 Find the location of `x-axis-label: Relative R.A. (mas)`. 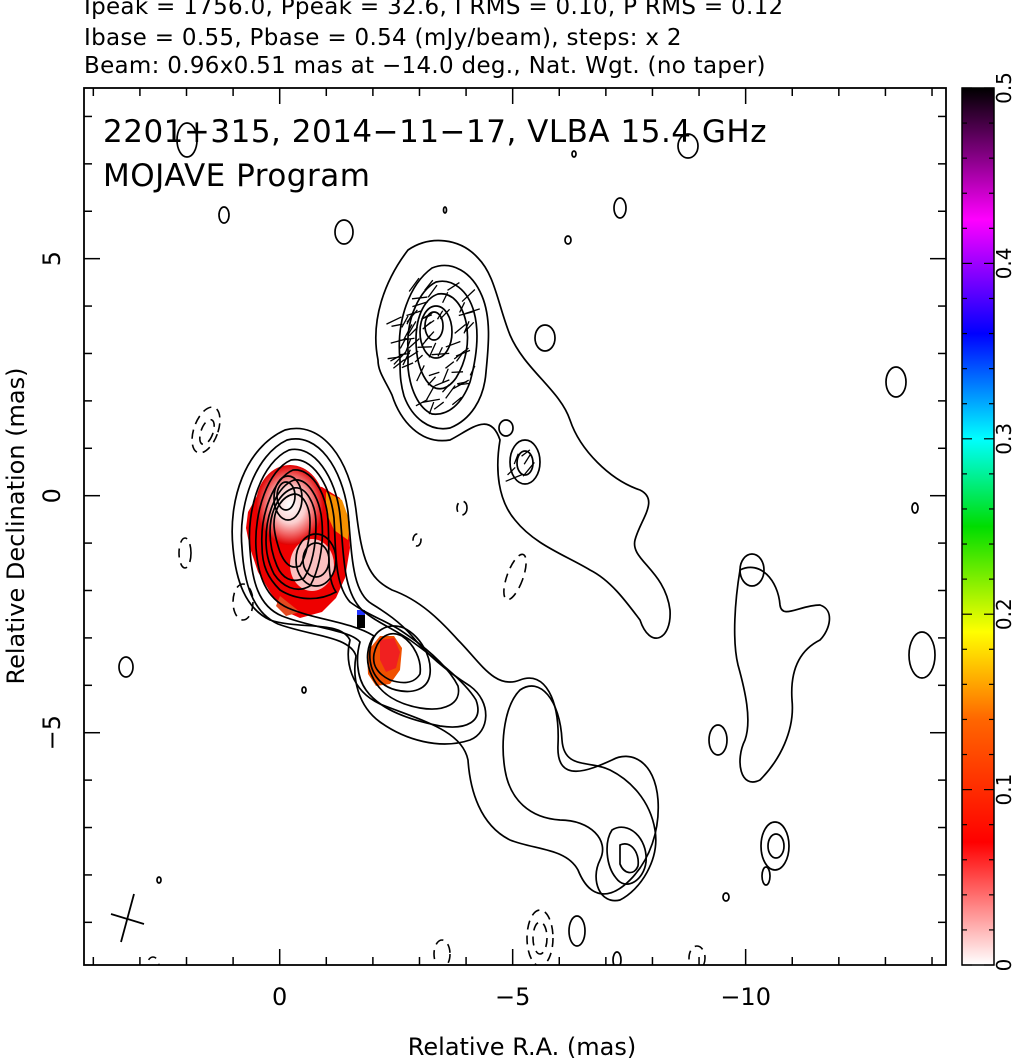

x-axis-label: Relative R.A. (mas) is located at coordinates (522, 1047).